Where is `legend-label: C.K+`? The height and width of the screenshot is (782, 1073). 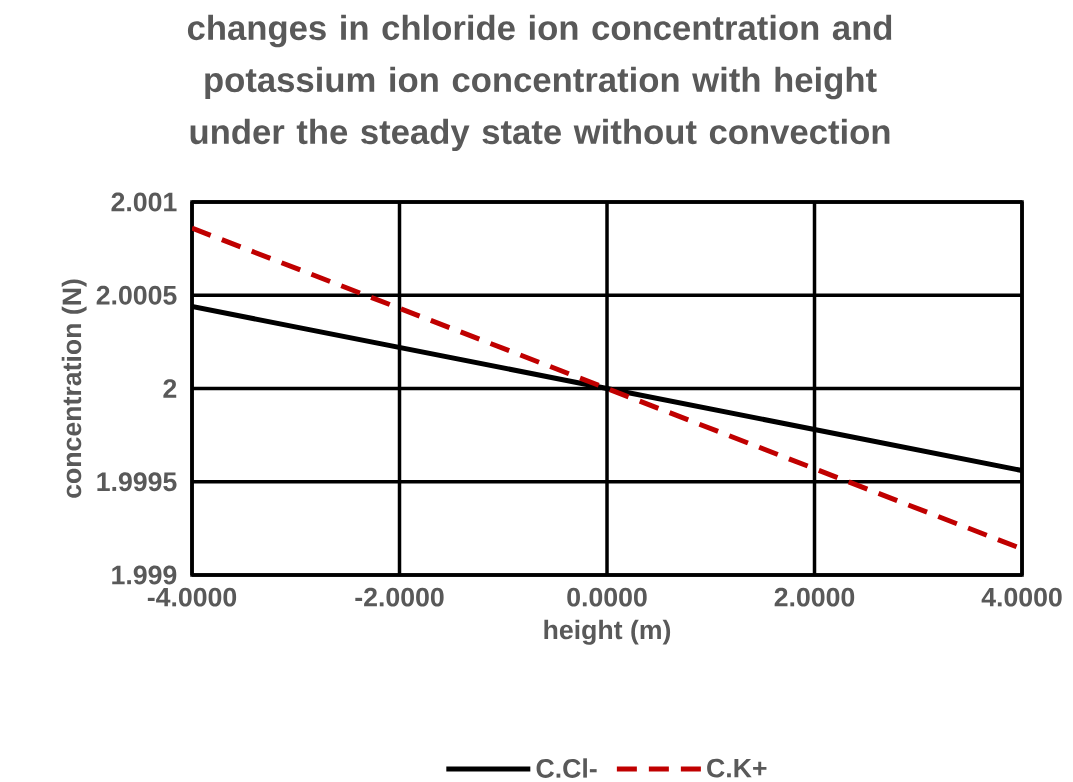 legend-label: C.K+ is located at coordinates (737, 768).